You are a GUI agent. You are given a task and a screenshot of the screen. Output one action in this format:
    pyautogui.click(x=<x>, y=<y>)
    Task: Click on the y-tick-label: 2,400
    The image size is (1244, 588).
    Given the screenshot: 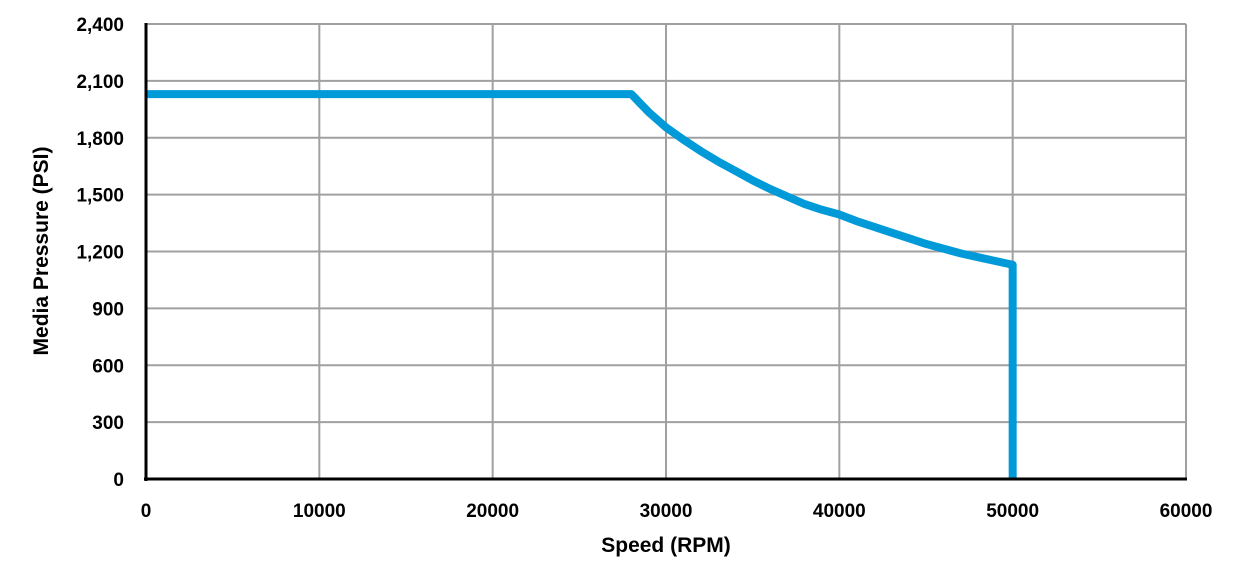 What is the action you would take?
    pyautogui.click(x=100, y=25)
    